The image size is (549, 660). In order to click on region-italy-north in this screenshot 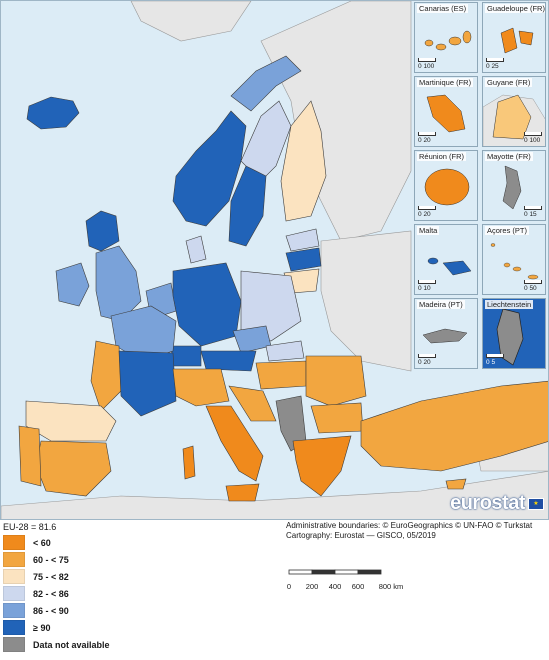, I will do `click(201, 387)`.